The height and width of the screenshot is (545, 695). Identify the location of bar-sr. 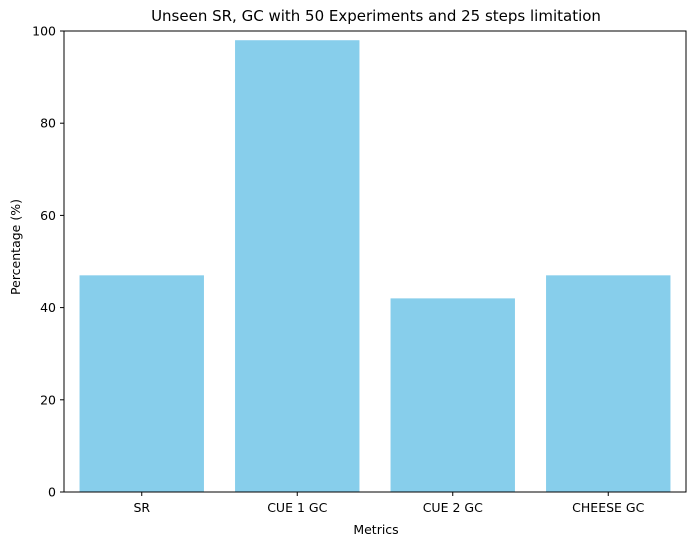
(141, 383).